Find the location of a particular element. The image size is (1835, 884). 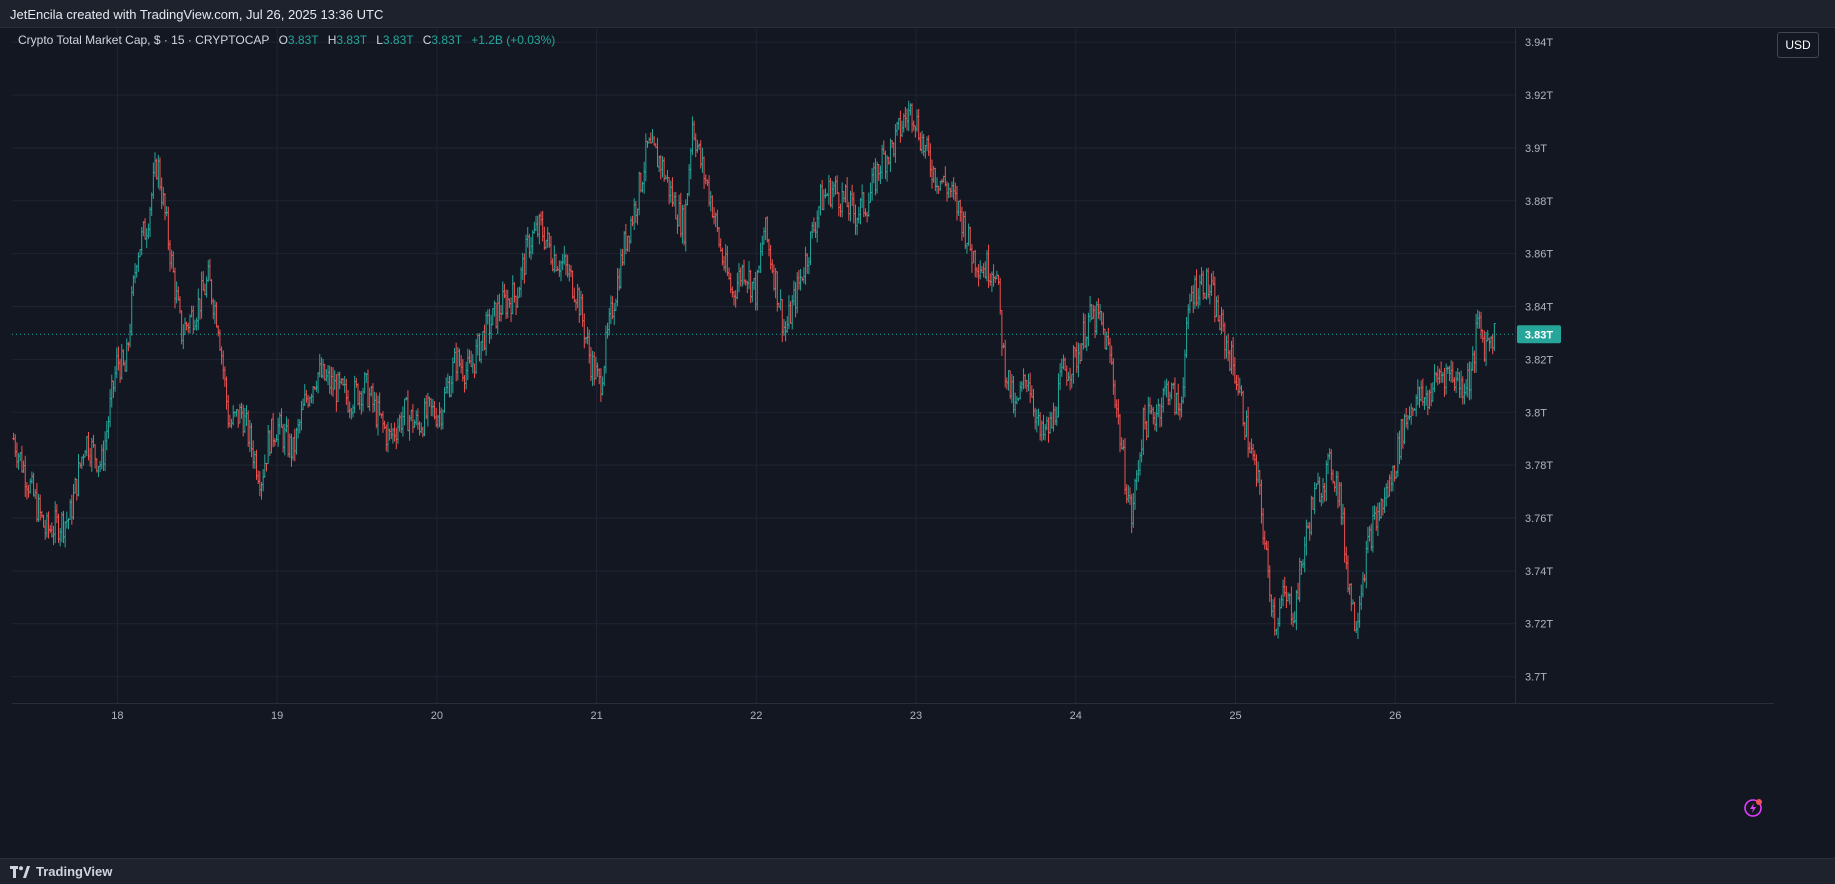

brand-label: TradingView is located at coordinates (74, 871).